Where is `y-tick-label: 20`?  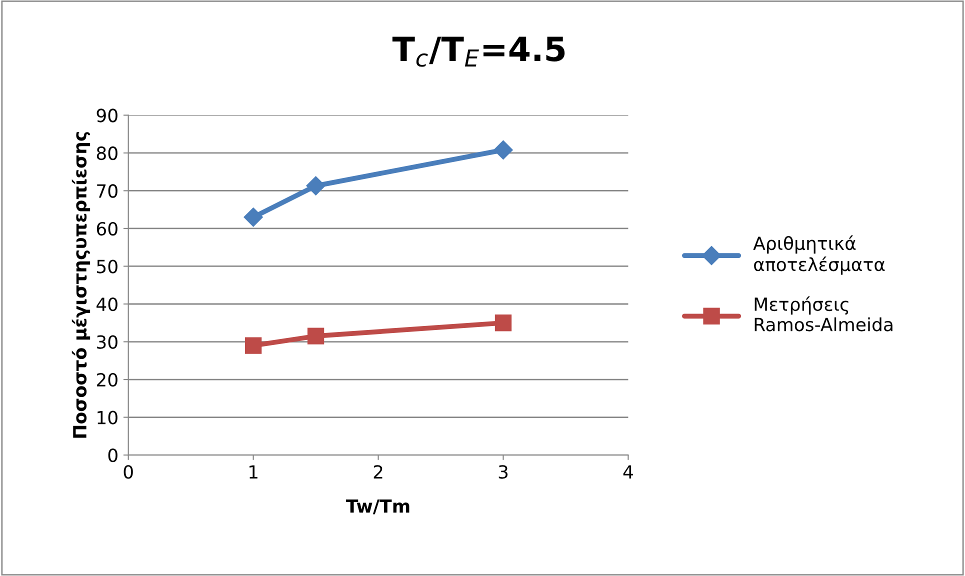
y-tick-label: 20 is located at coordinates (107, 379).